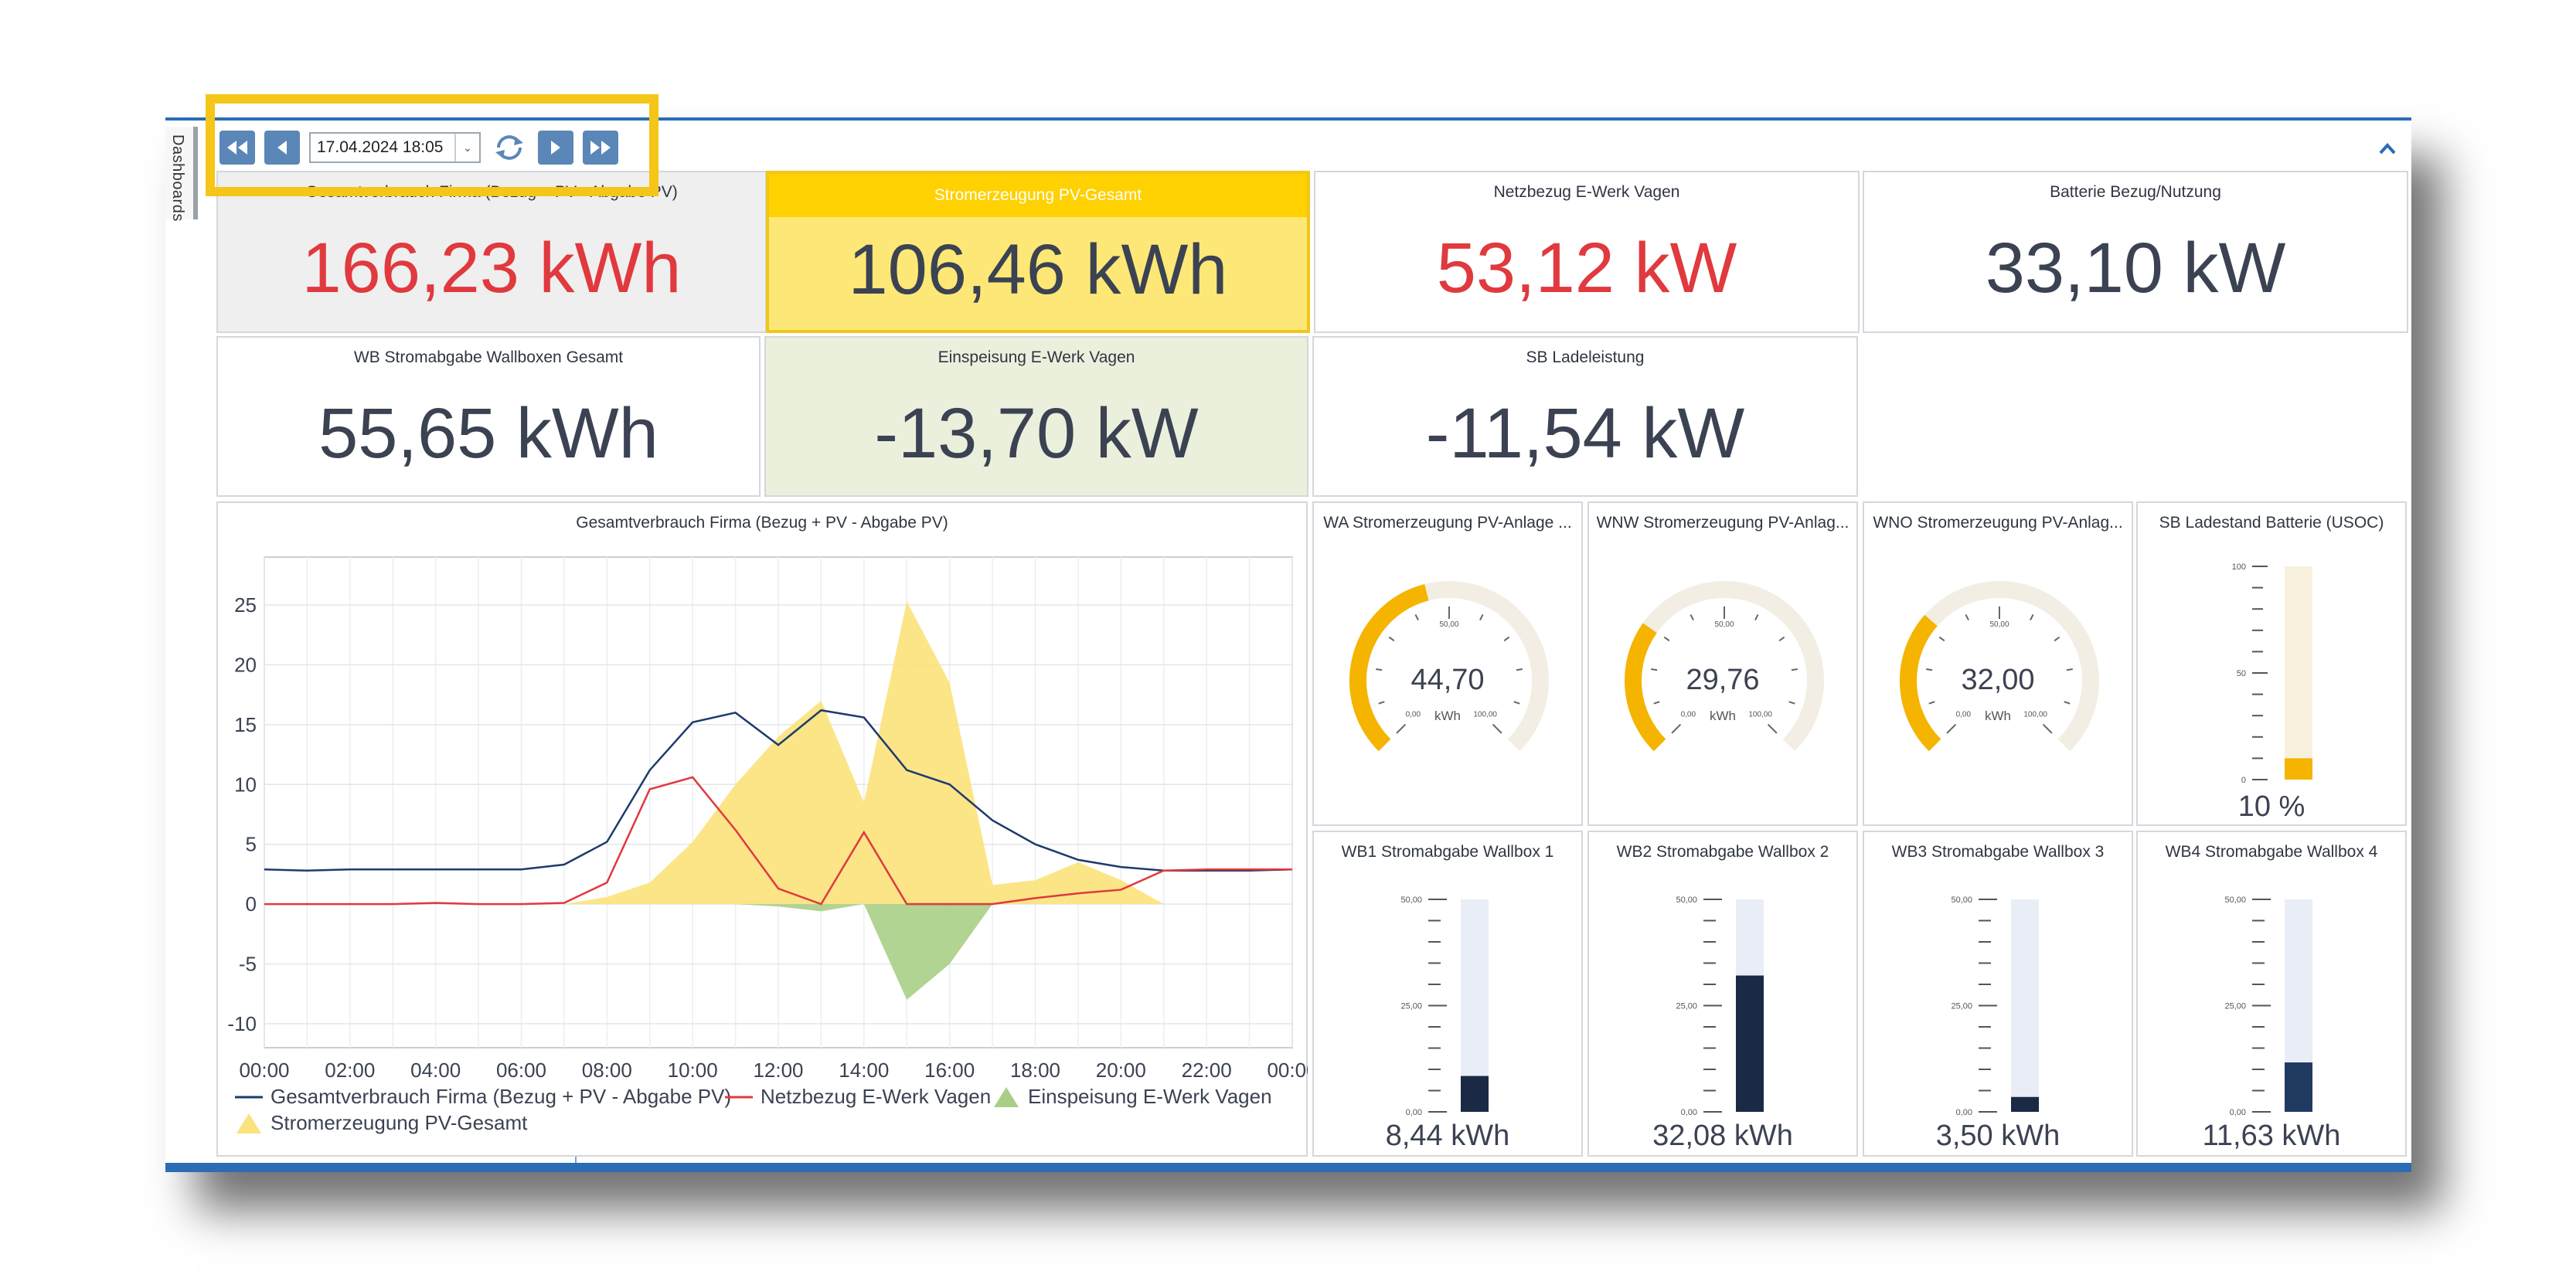  What do you see at coordinates (488, 433) in the screenshot?
I see `card-value: 55,65 kWh` at bounding box center [488, 433].